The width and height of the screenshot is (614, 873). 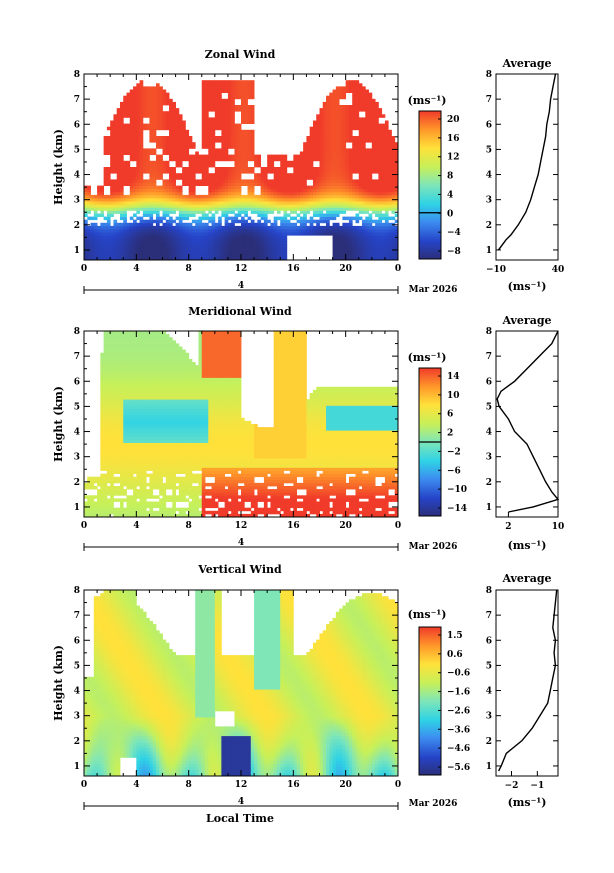 I want to click on zonal-wind-day-axis: 4, so click(x=241, y=287).